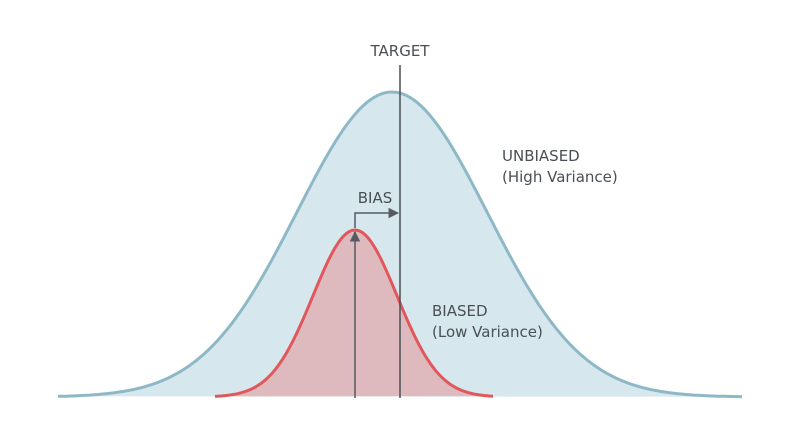 The width and height of the screenshot is (800, 447). Describe the element at coordinates (377, 217) in the screenshot. I see `bias-arrow` at that location.